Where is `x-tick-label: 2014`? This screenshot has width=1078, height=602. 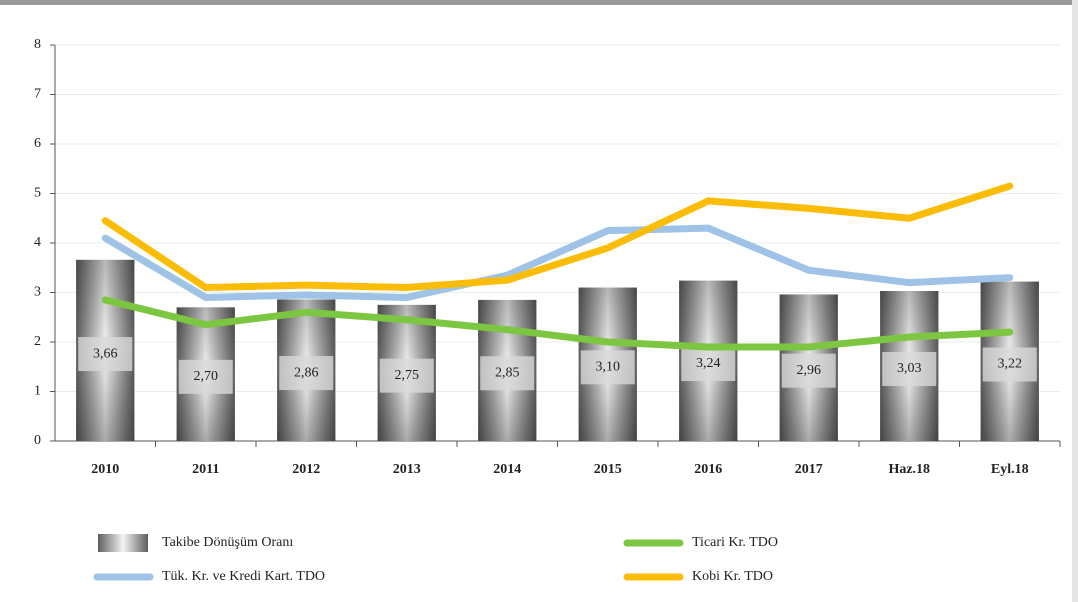 x-tick-label: 2014 is located at coordinates (507, 469).